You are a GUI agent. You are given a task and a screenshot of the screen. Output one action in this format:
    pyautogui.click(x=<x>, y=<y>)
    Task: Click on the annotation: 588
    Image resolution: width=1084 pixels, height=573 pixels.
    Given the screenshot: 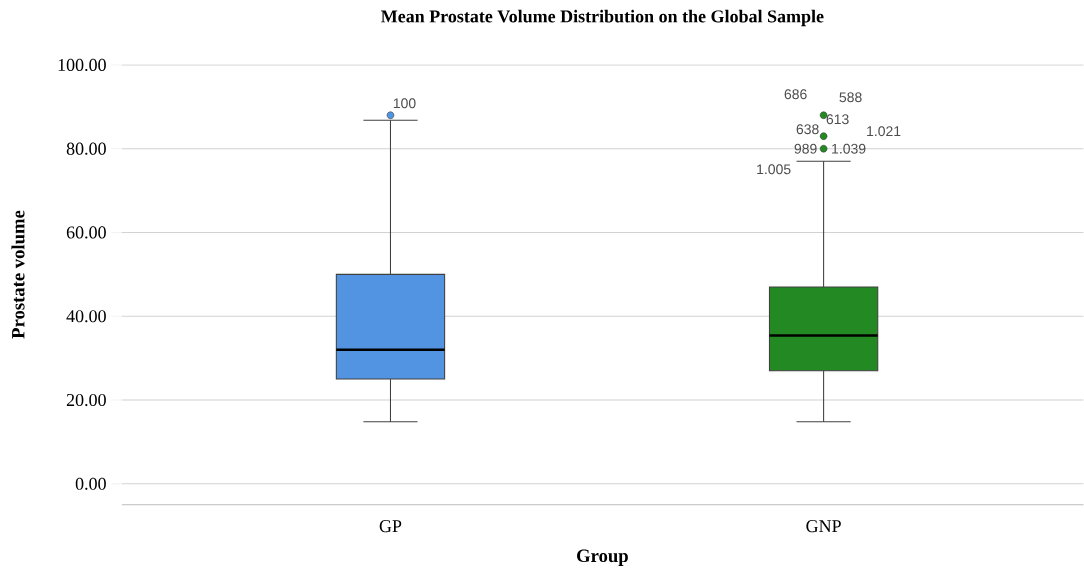 What is the action you would take?
    pyautogui.click(x=850, y=97)
    